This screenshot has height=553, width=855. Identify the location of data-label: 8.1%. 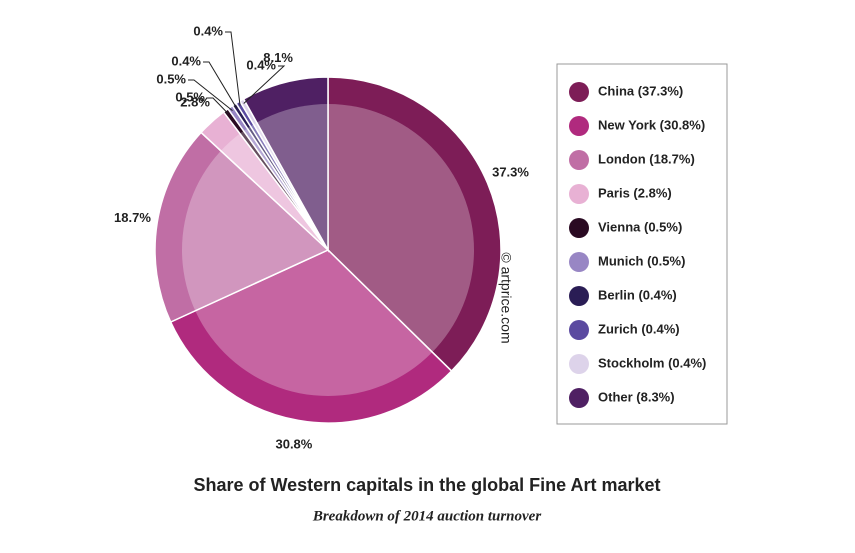
(278, 57).